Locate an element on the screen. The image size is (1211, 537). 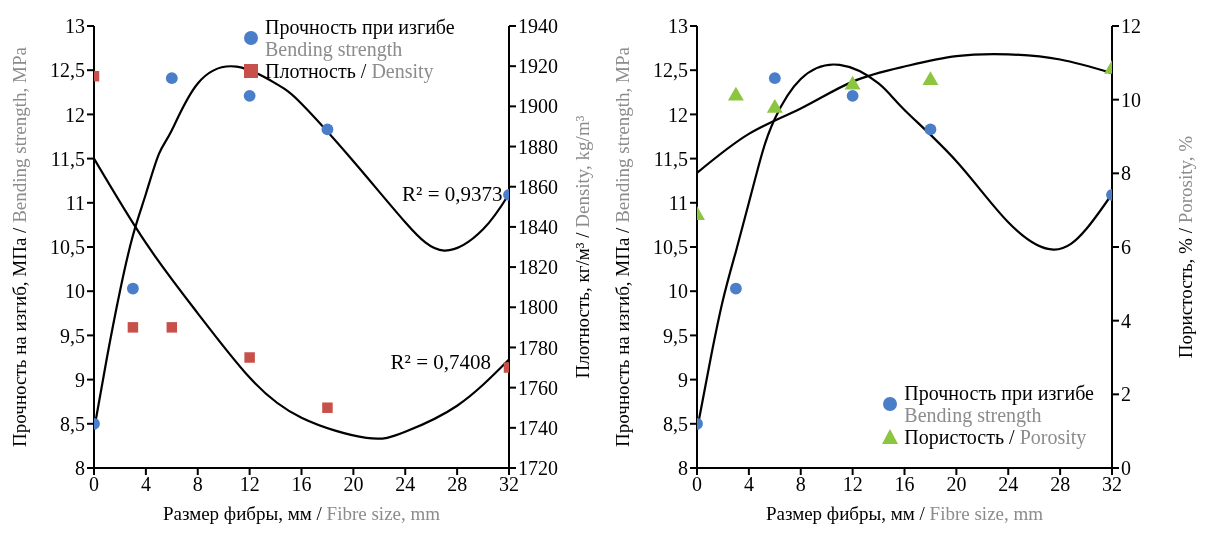
y2-tick-label: 1820 is located at coordinates (538, 267).